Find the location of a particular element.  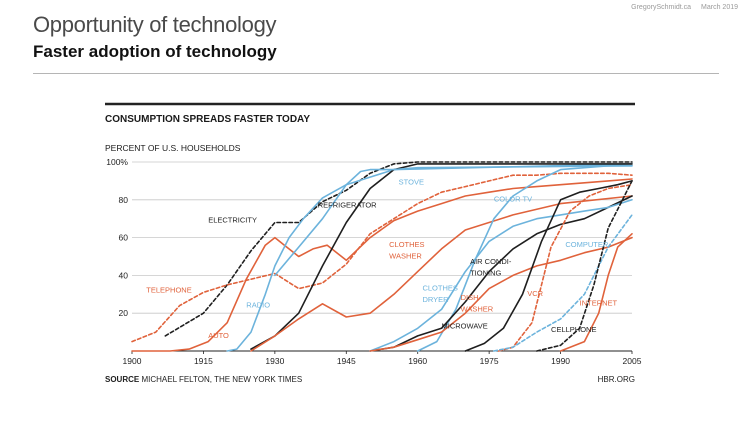

source-prefix: SOURCE is located at coordinates (123, 379).